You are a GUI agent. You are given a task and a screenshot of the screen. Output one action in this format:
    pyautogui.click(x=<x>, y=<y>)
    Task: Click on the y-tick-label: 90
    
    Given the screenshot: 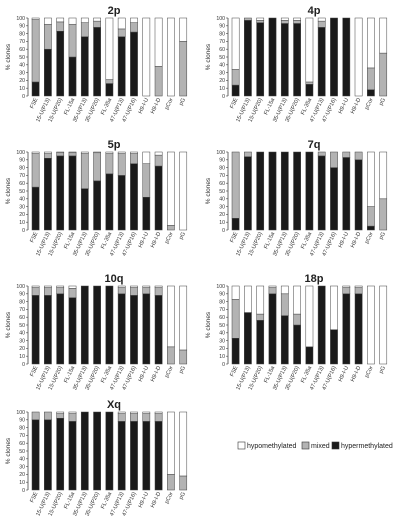 What is the action you would take?
    pyautogui.click(x=22, y=421)
    